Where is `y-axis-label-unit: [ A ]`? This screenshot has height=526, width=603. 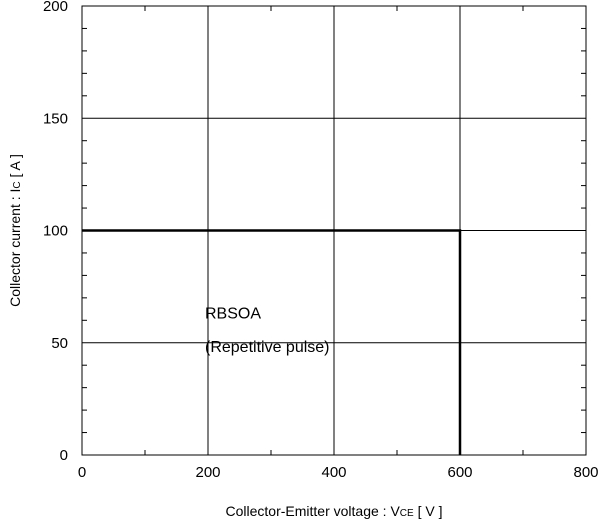
y-axis-label-unit: [ A ] is located at coordinates (15, 167).